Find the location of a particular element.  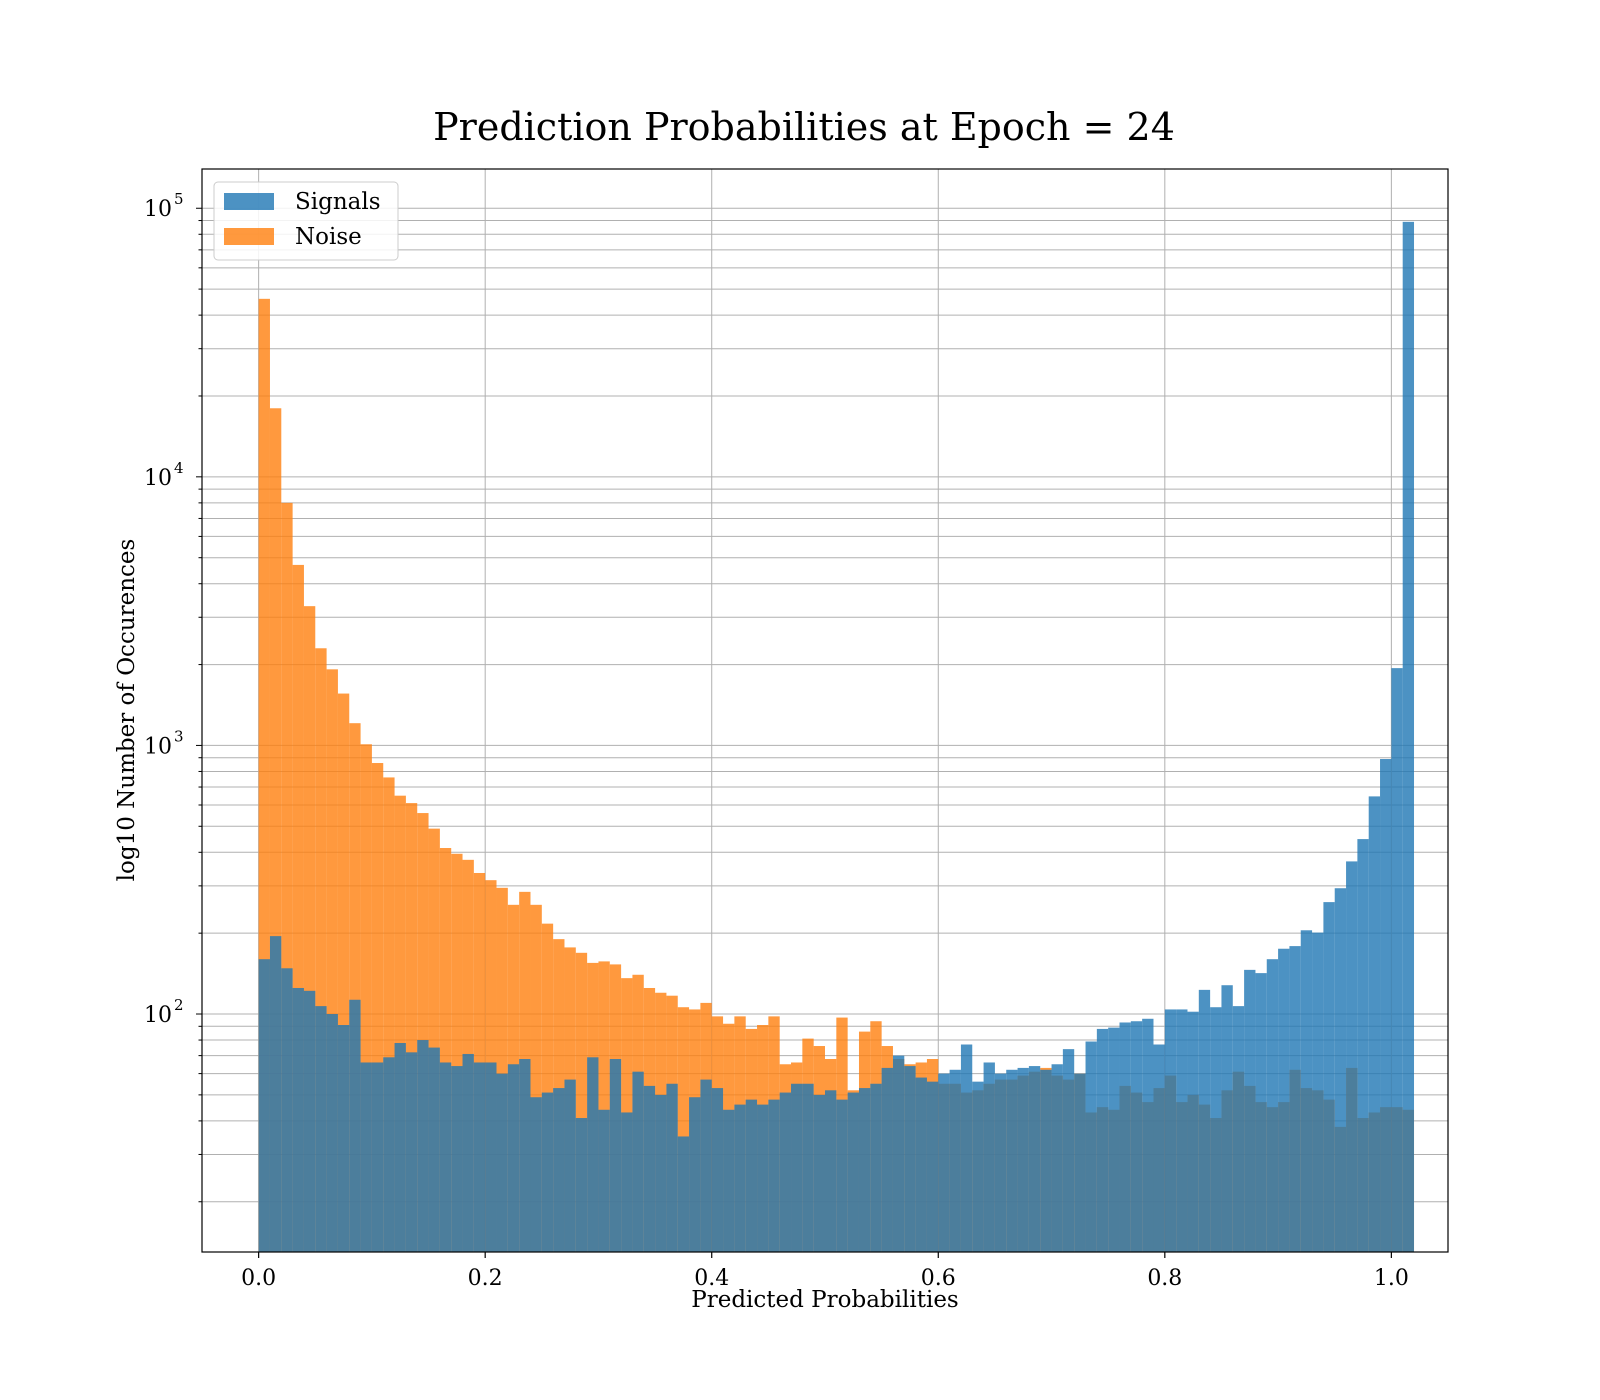

x-tick-label: 0.0 is located at coordinates (258, 1278).